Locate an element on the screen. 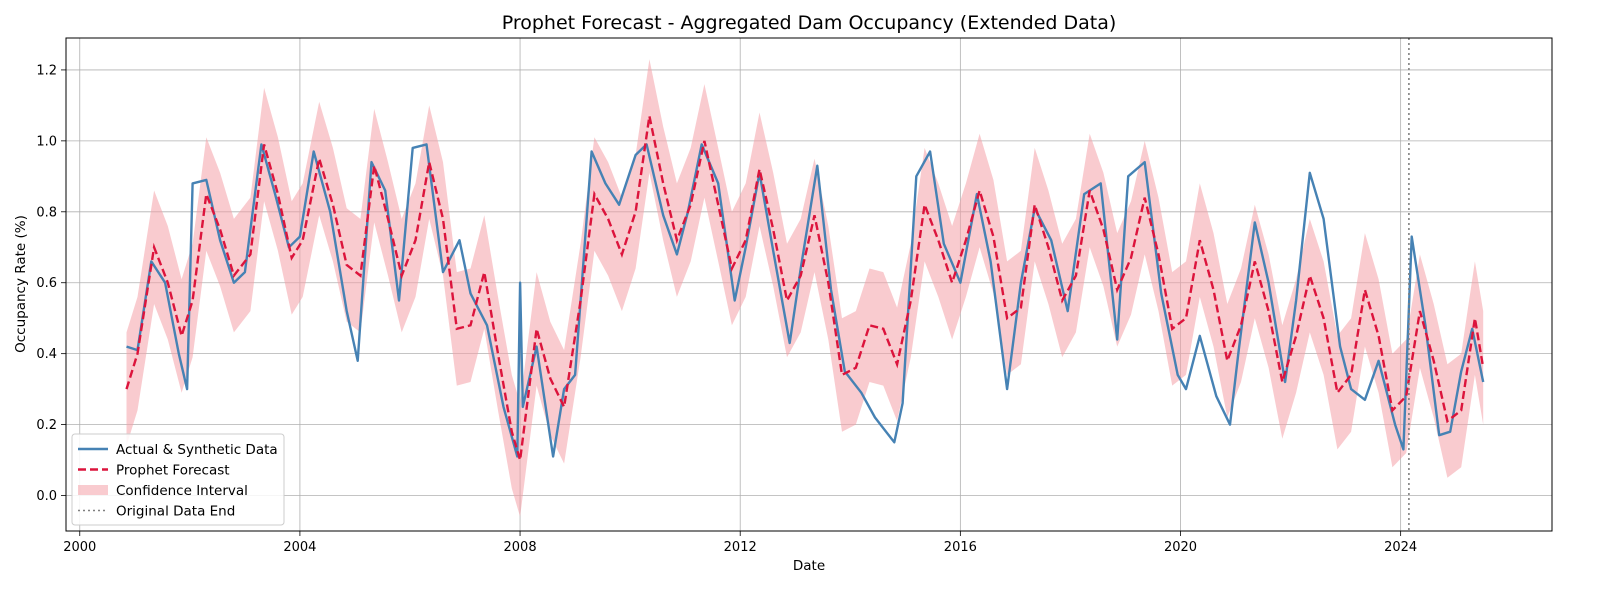  x-tick-label: 2016 is located at coordinates (960, 547).